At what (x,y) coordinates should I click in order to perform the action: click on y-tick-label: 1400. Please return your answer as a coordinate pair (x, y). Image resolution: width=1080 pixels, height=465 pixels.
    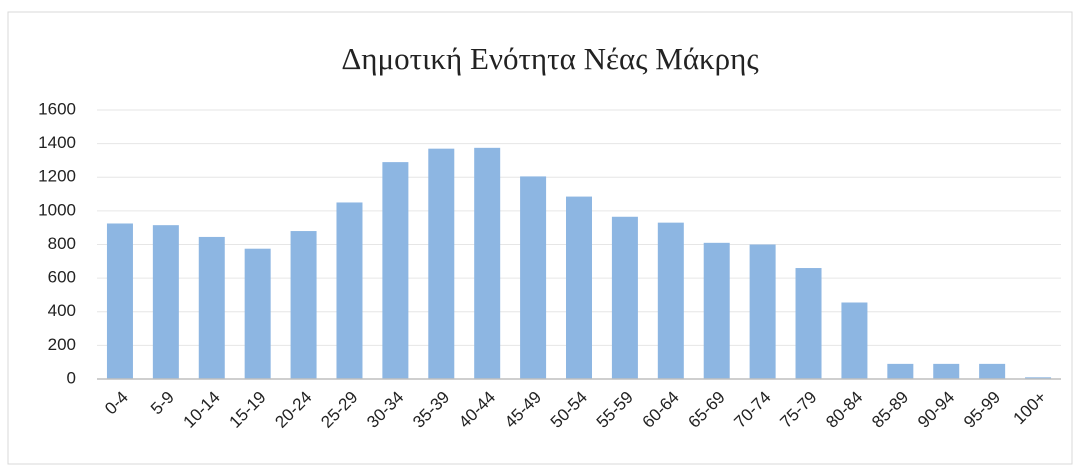
    Looking at the image, I should click on (57, 142).